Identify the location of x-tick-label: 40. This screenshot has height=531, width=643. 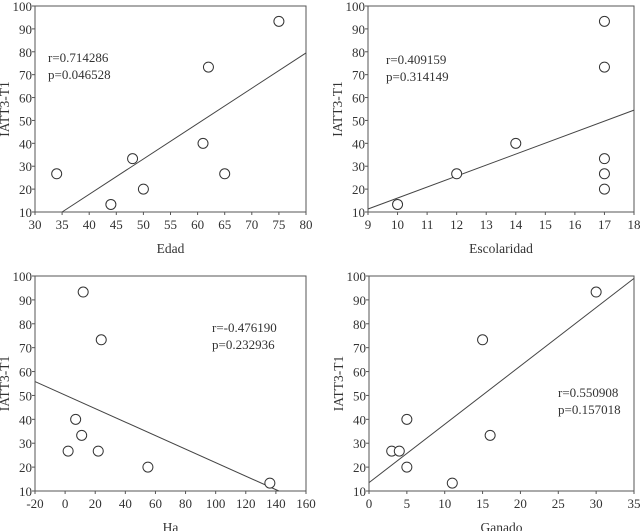
(125, 503).